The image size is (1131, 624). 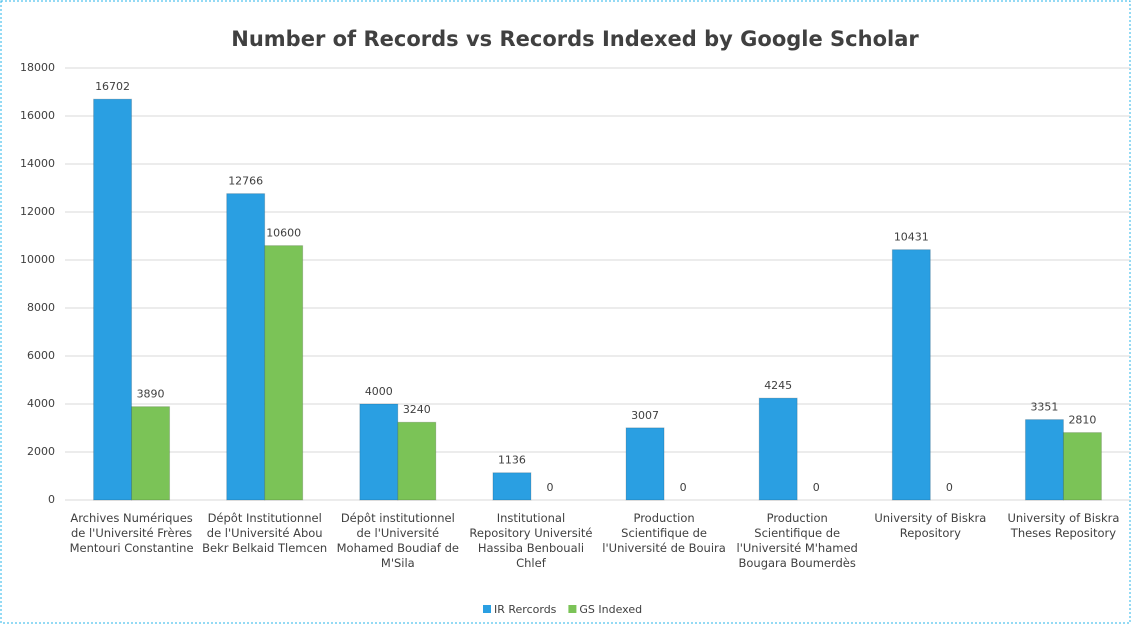 What do you see at coordinates (1082, 420) in the screenshot?
I see `data-label: 2810` at bounding box center [1082, 420].